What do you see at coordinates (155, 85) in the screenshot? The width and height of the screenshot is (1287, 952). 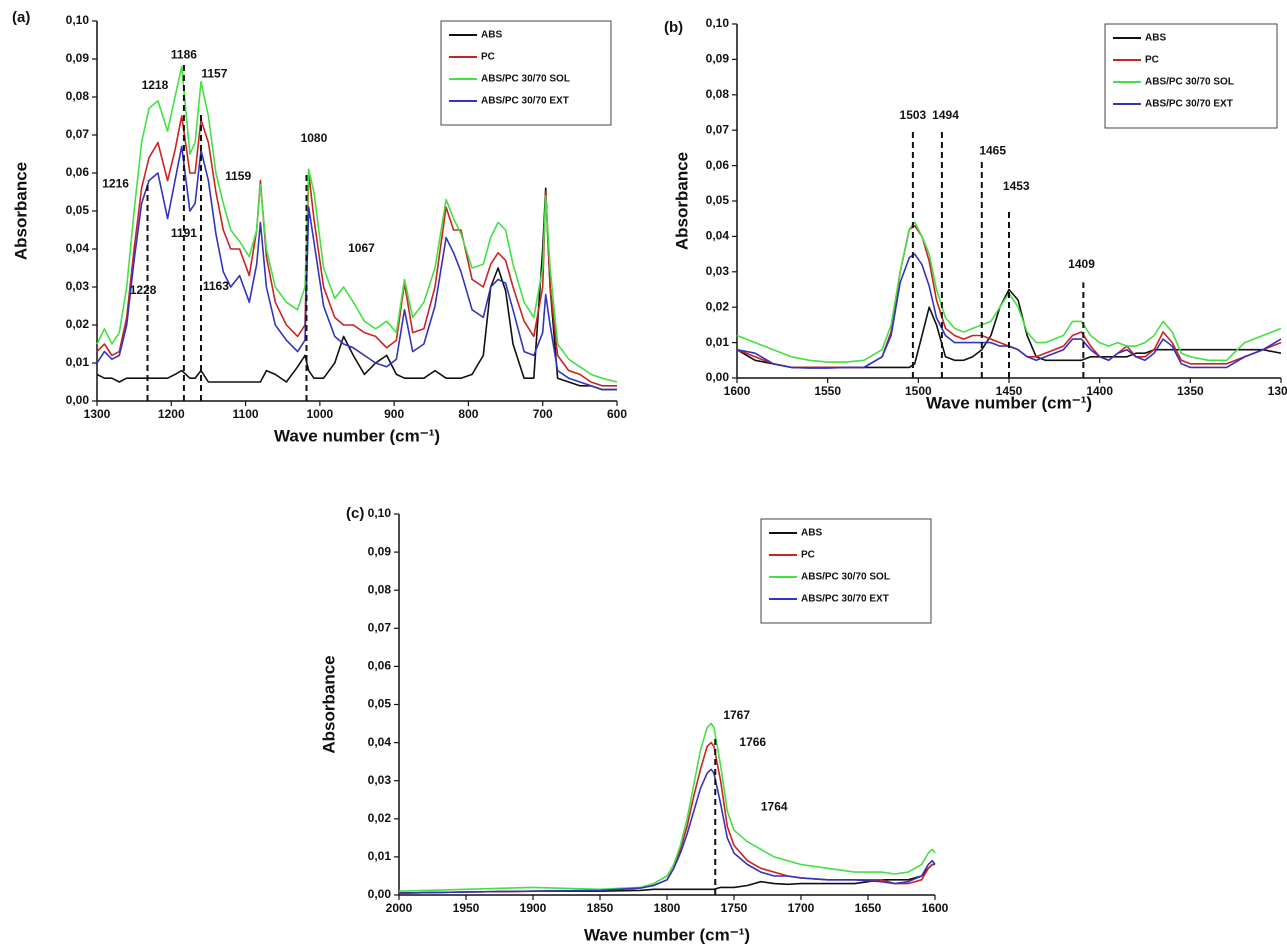 I see `annotation: 1218` at bounding box center [155, 85].